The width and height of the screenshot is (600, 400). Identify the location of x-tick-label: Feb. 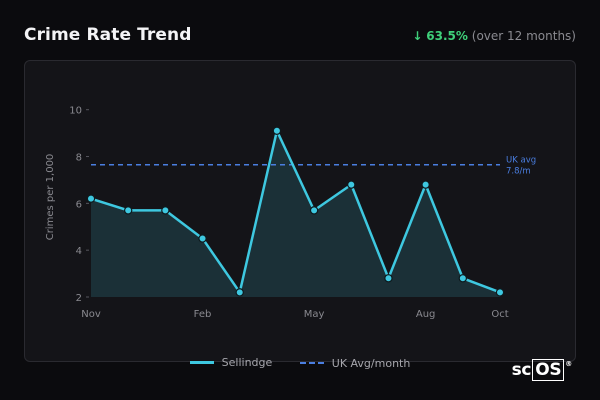
(203, 314).